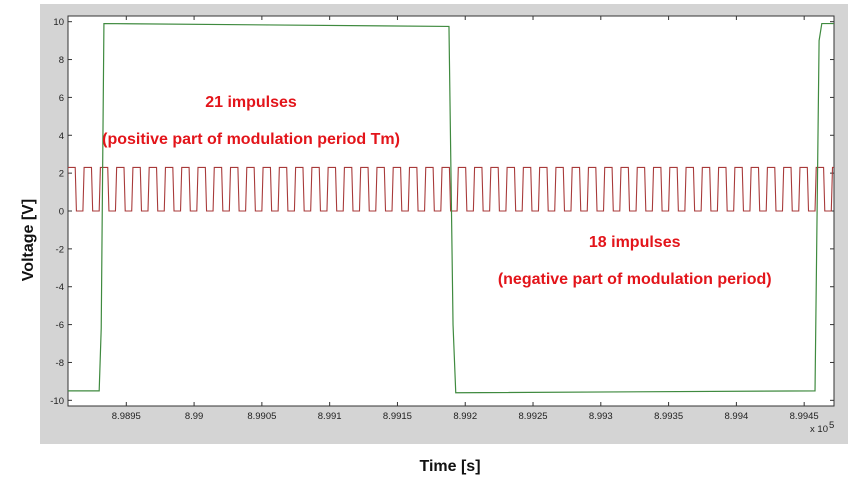  I want to click on annotation-text: 18 impulses, so click(635, 242).